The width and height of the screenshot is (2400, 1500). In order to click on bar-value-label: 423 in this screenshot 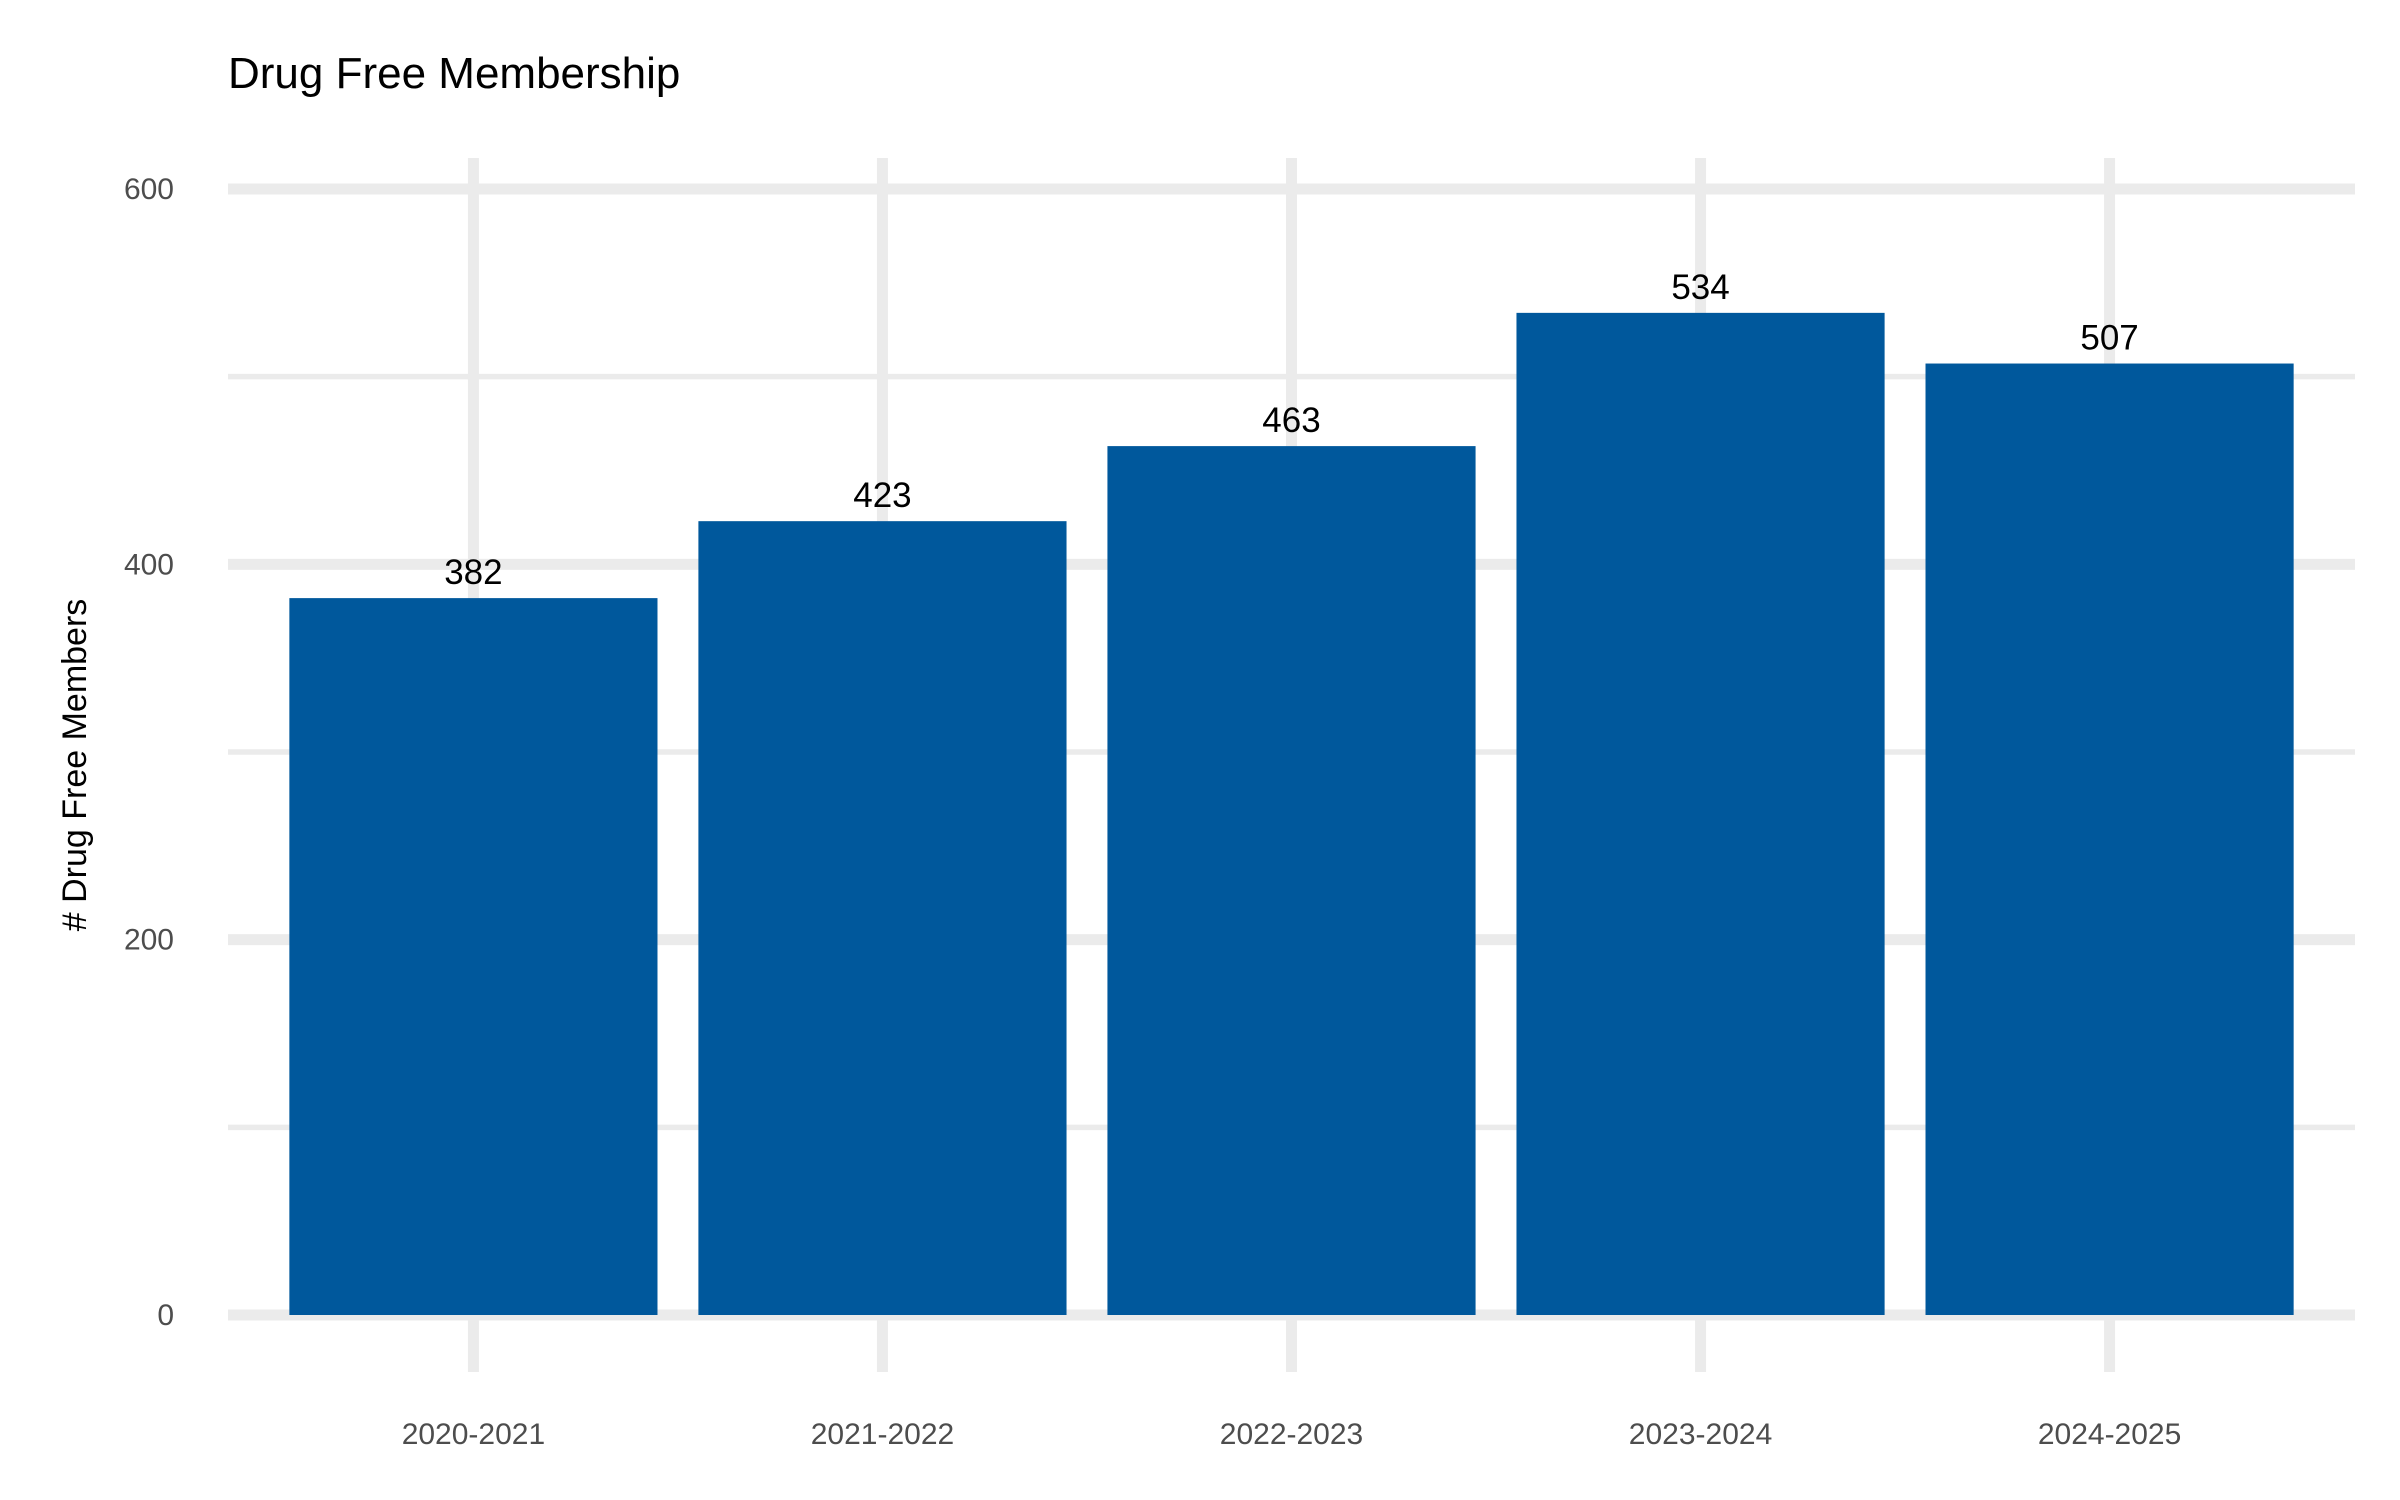, I will do `click(882, 495)`.